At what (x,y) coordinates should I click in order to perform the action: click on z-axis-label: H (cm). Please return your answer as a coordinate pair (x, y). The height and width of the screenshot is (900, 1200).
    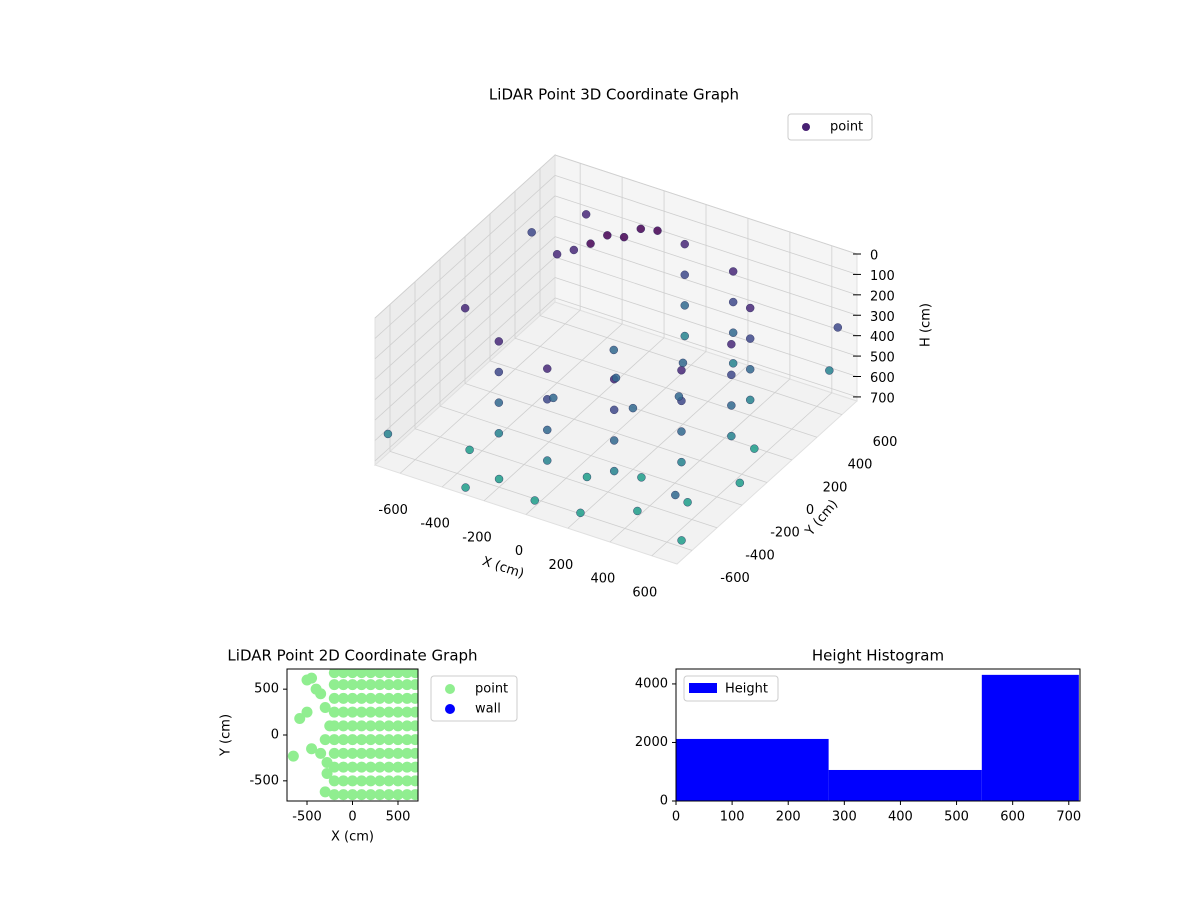
    Looking at the image, I should click on (926, 325).